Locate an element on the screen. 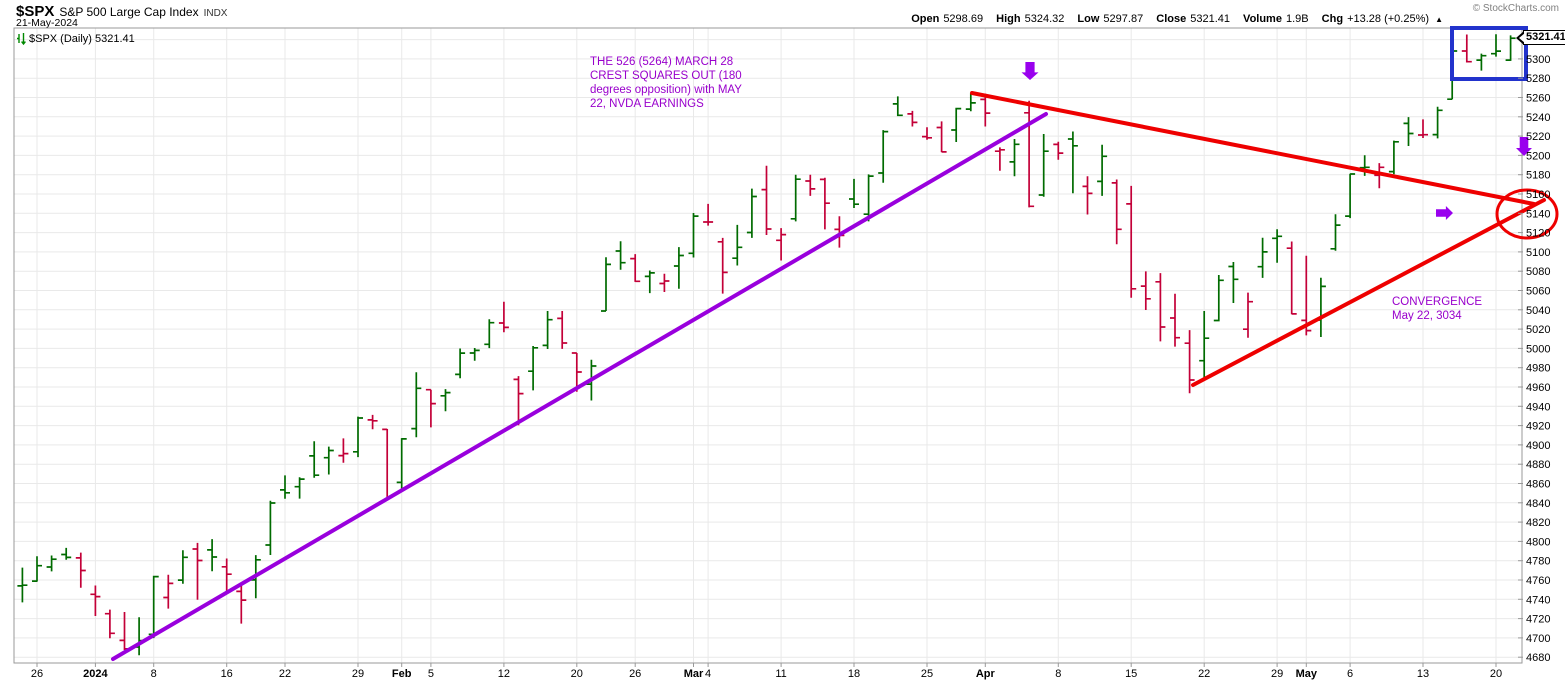 The width and height of the screenshot is (1565, 681). svg-text: 5280 is located at coordinates (1538, 79).